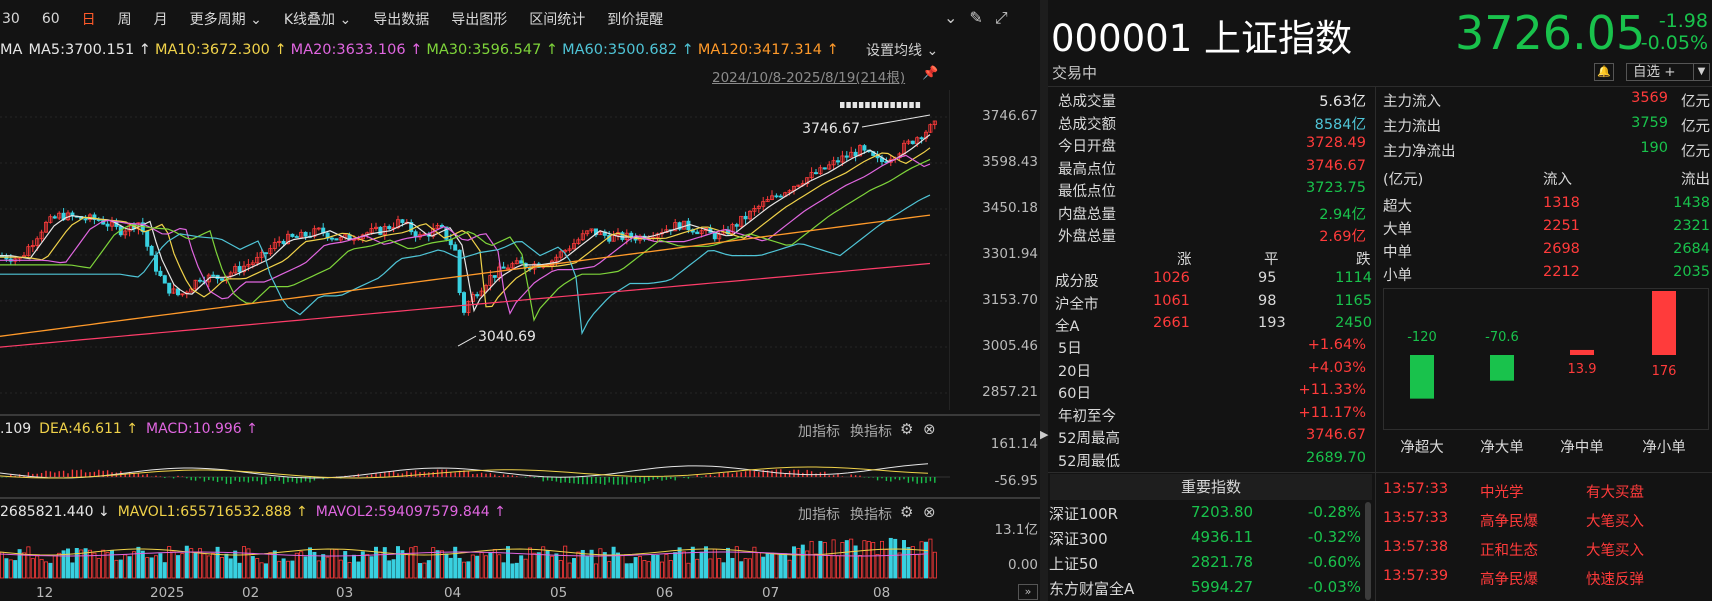 This screenshot has width=1712, height=601. I want to click on capital-label: 主力流出, so click(1412, 127).